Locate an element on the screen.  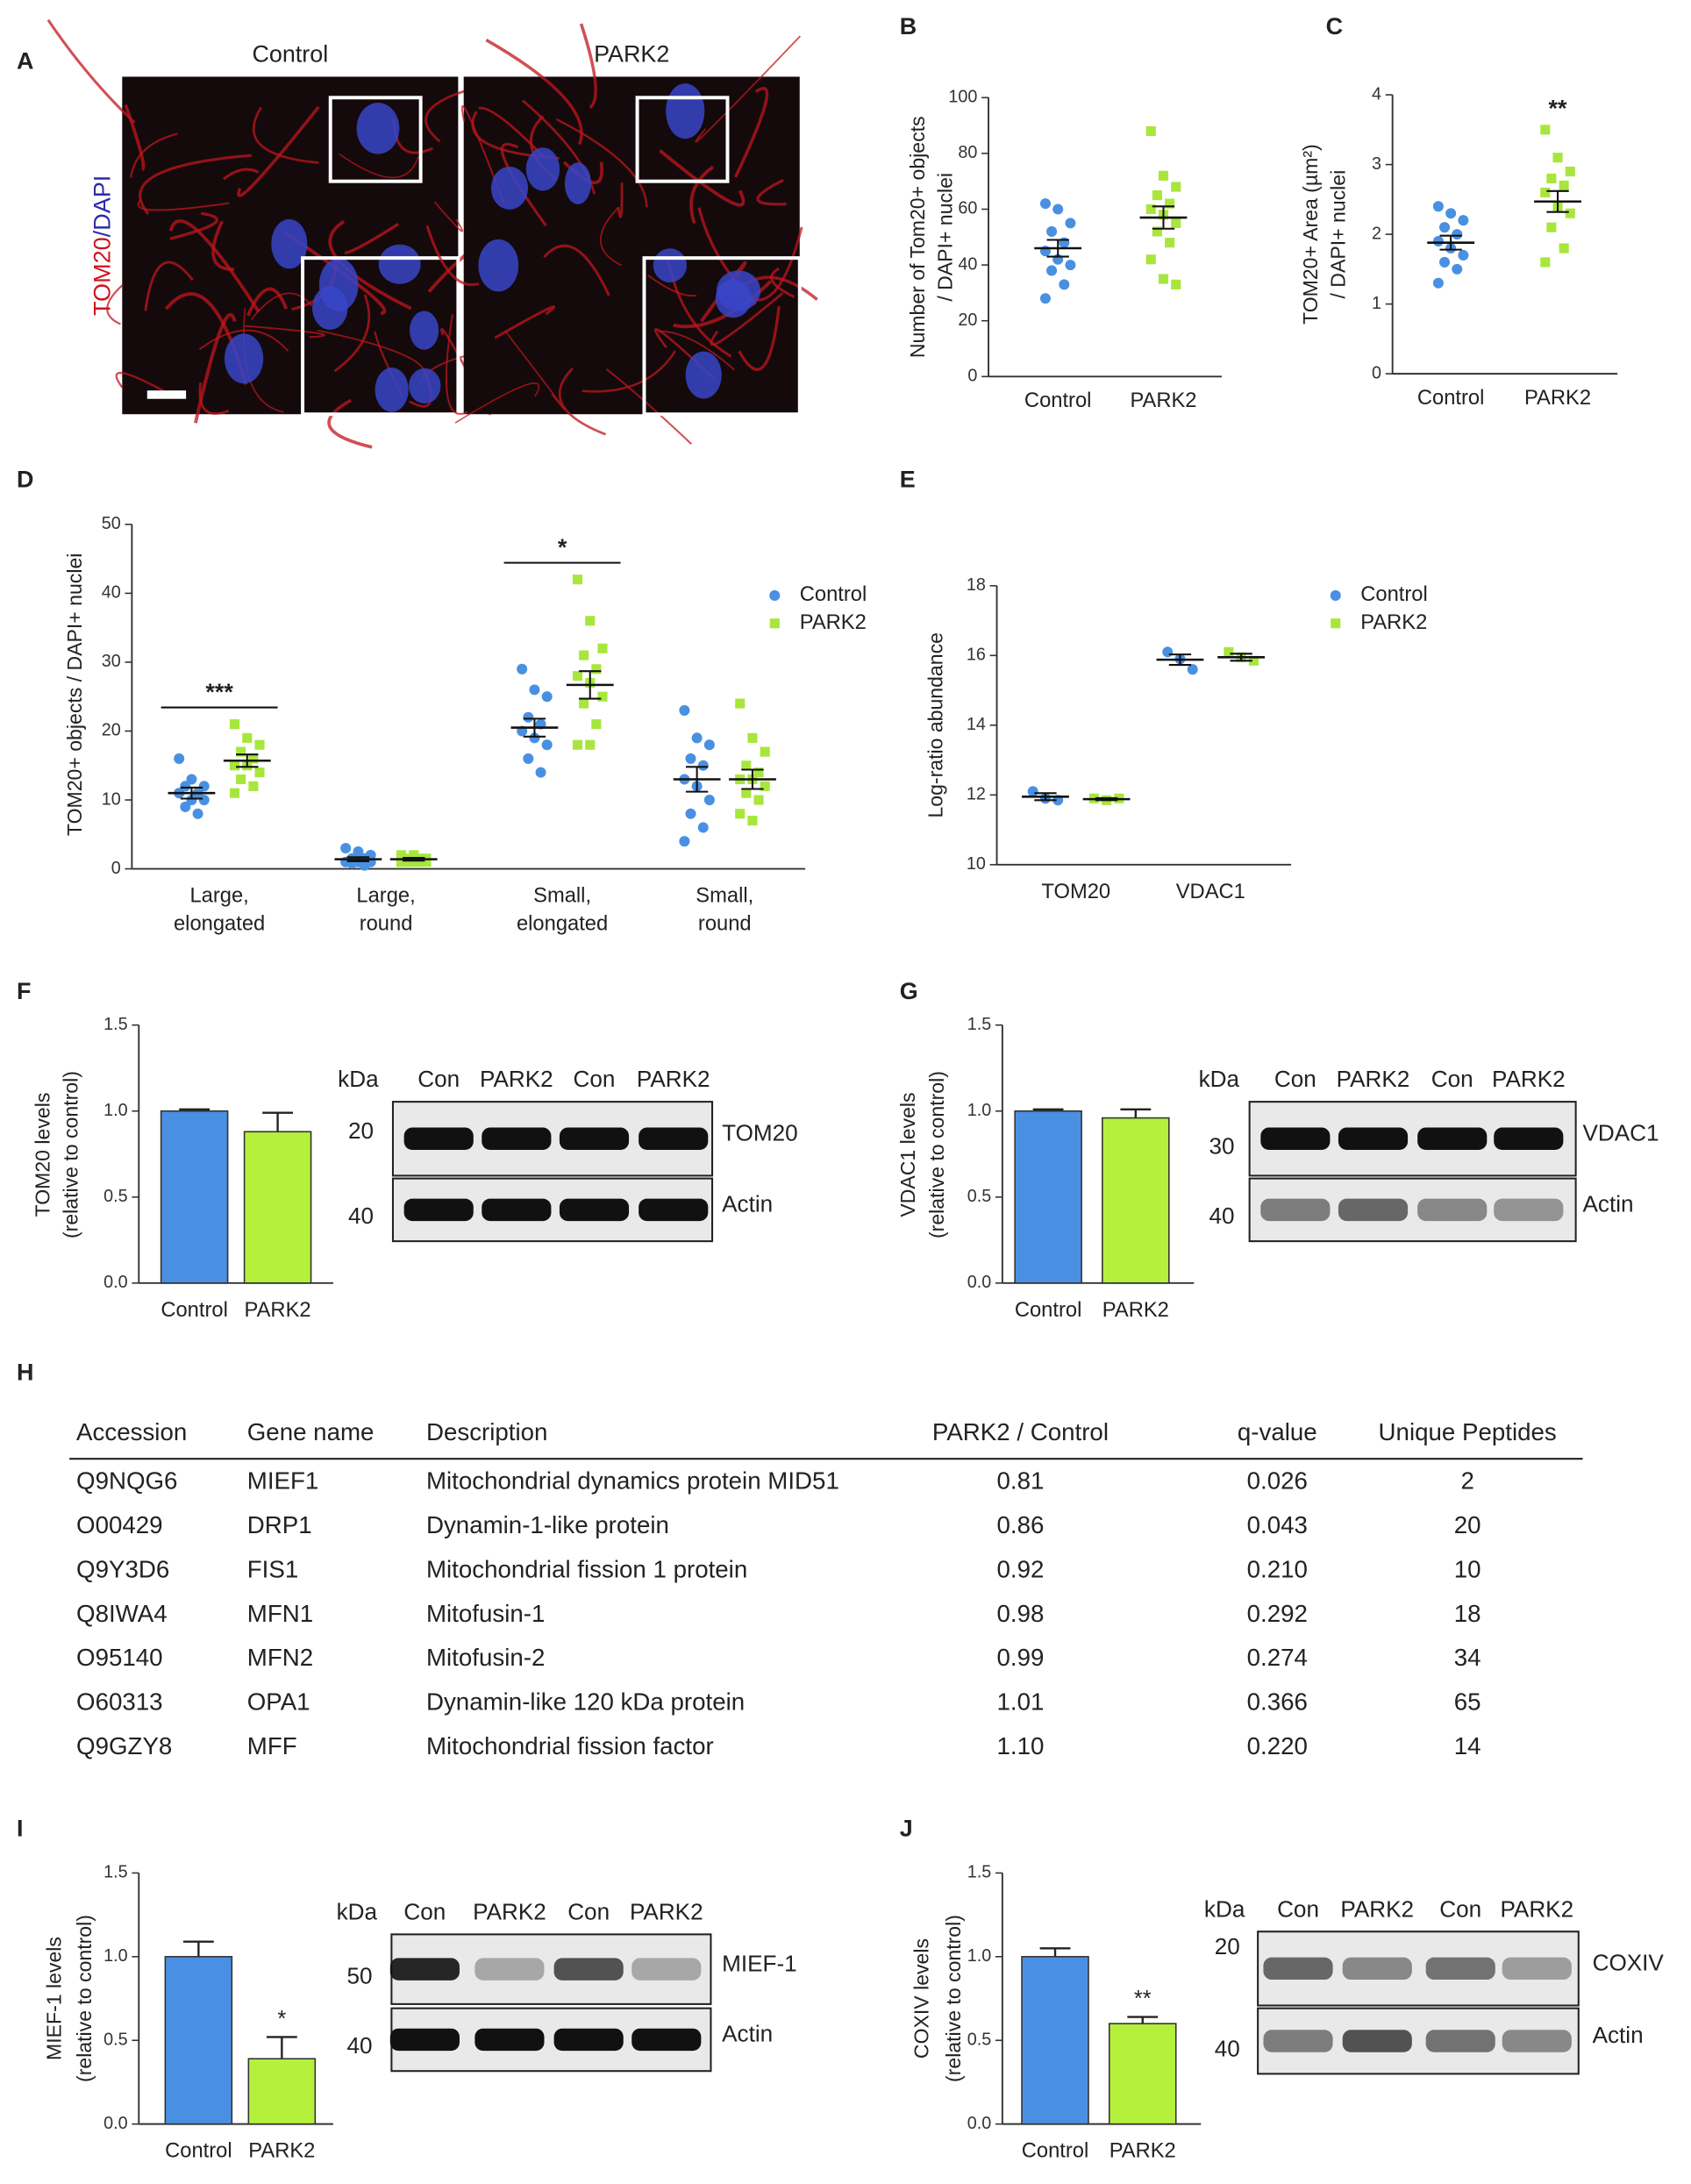
table-cell: Mitofusin-1 is located at coordinates (485, 1613).